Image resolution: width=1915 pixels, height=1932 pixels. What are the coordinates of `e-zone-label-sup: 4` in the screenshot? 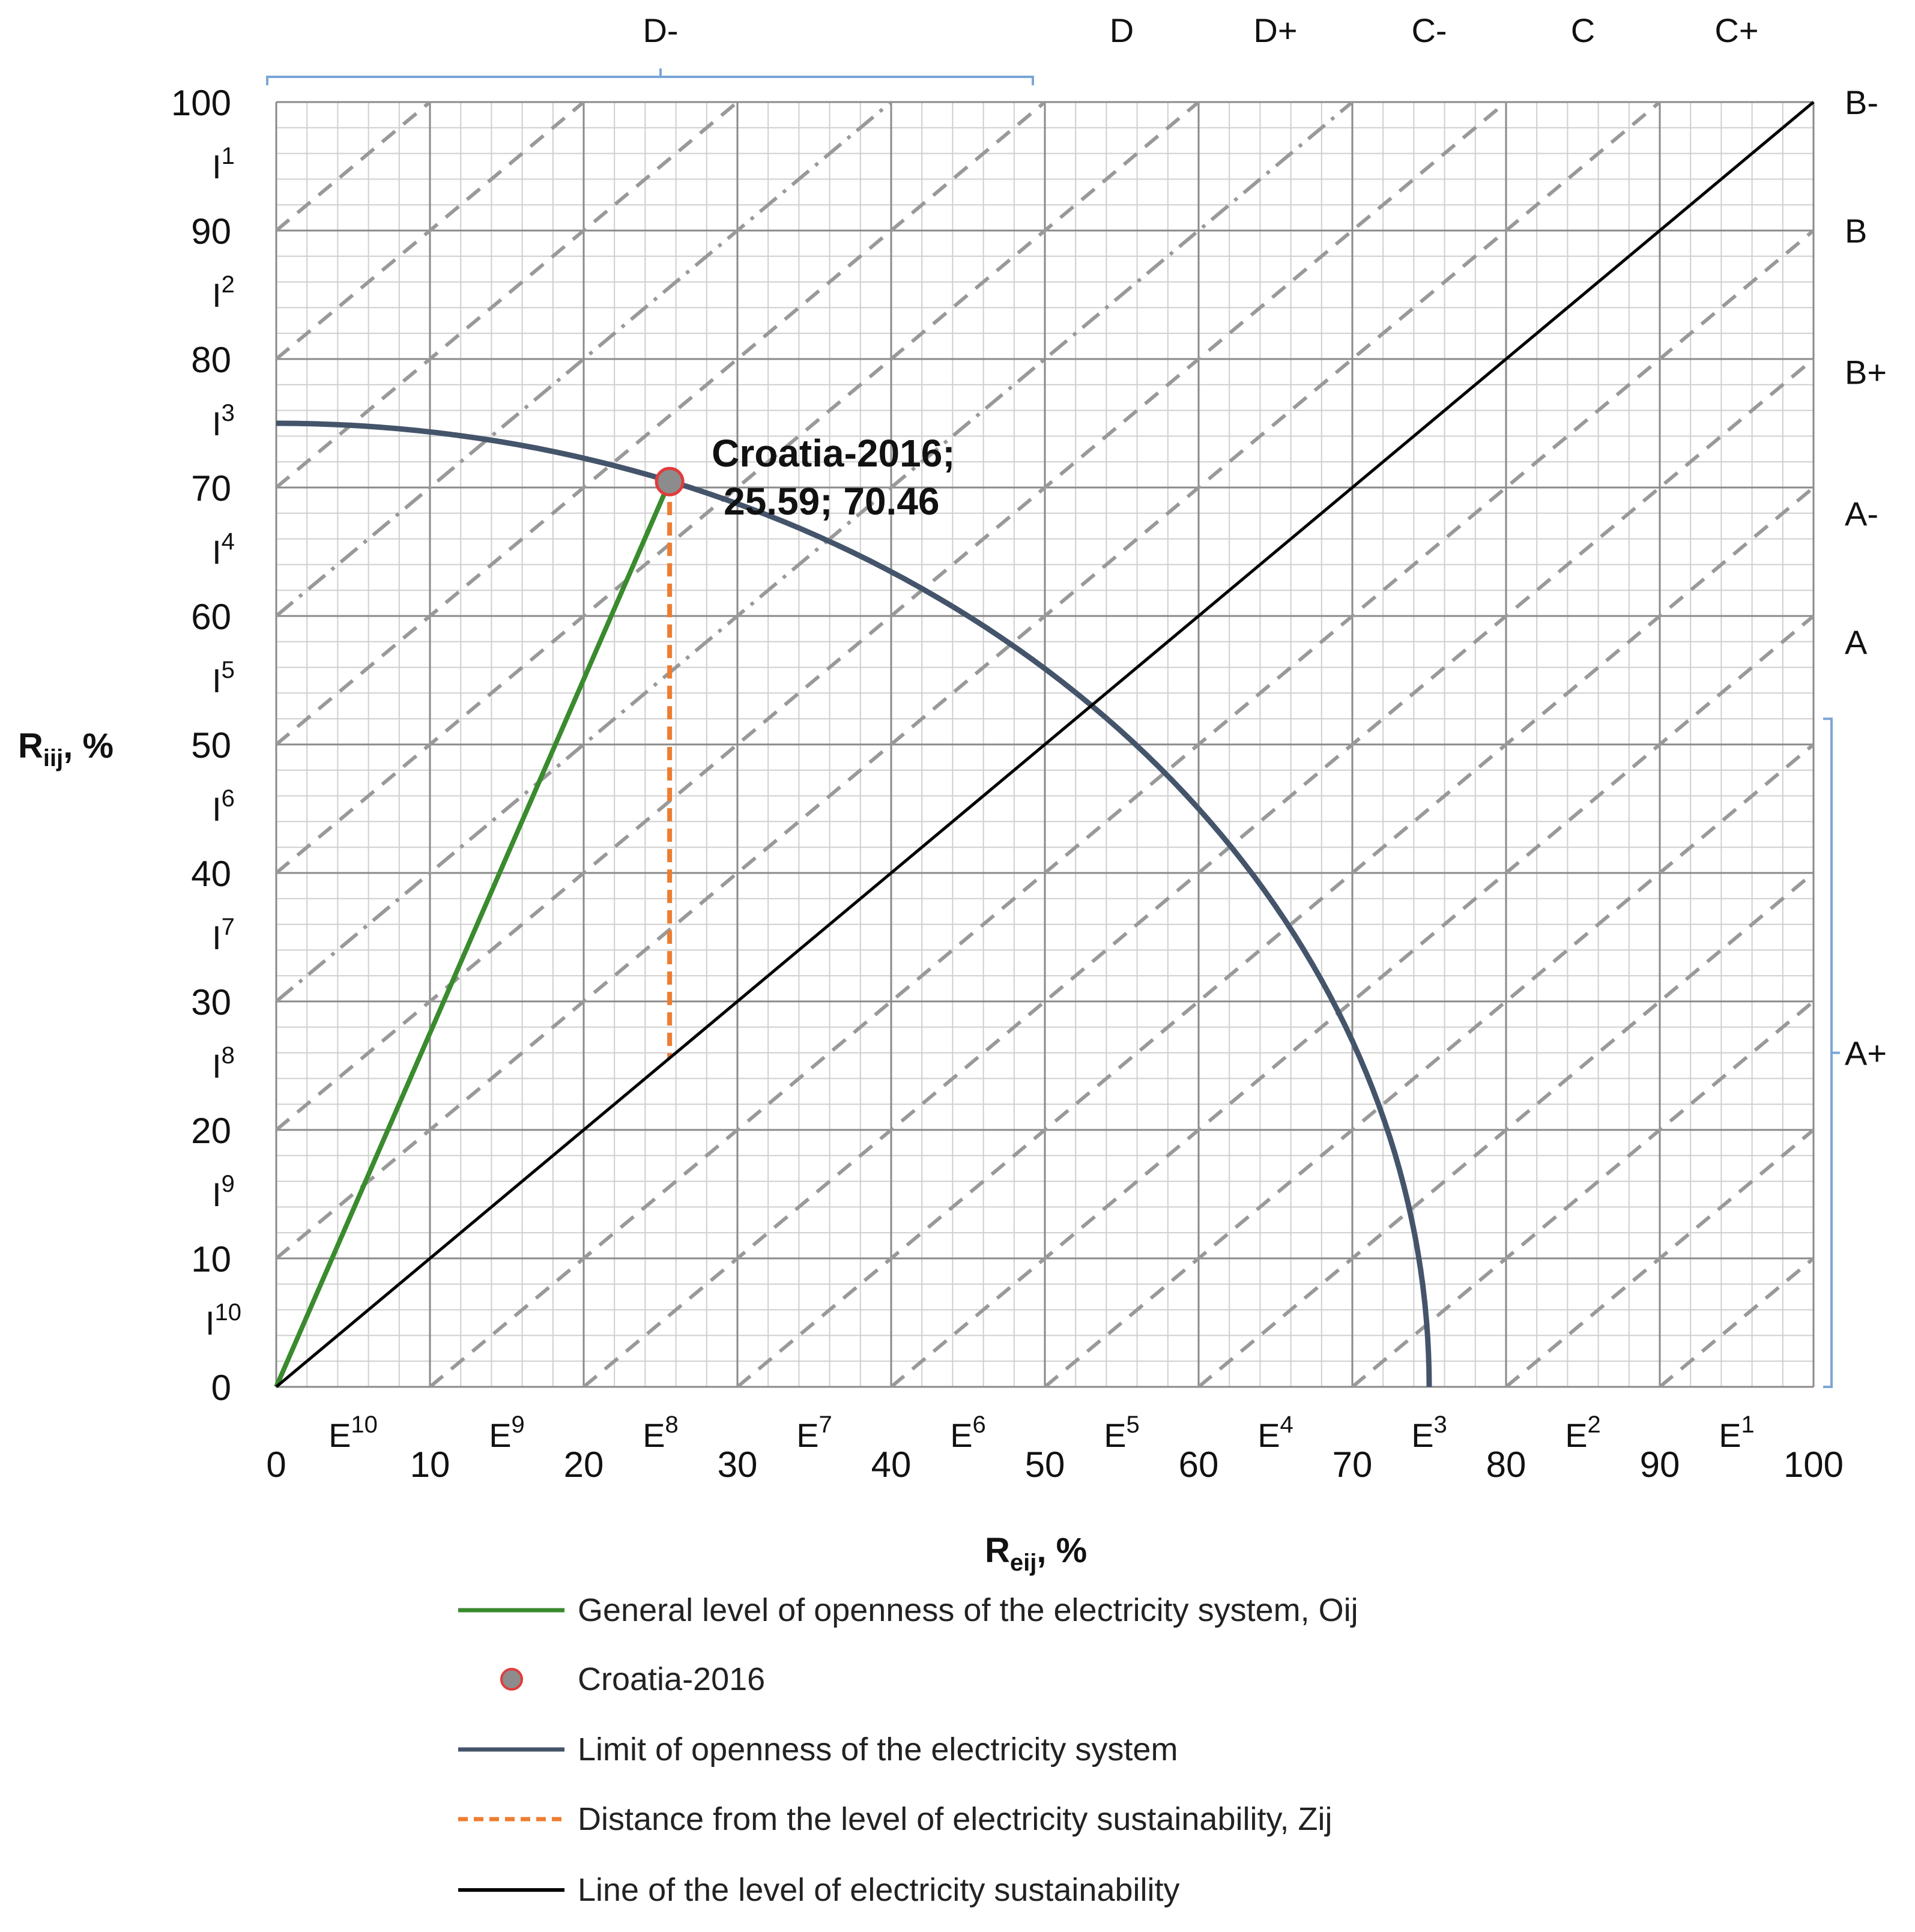 It's located at (1286, 1424).